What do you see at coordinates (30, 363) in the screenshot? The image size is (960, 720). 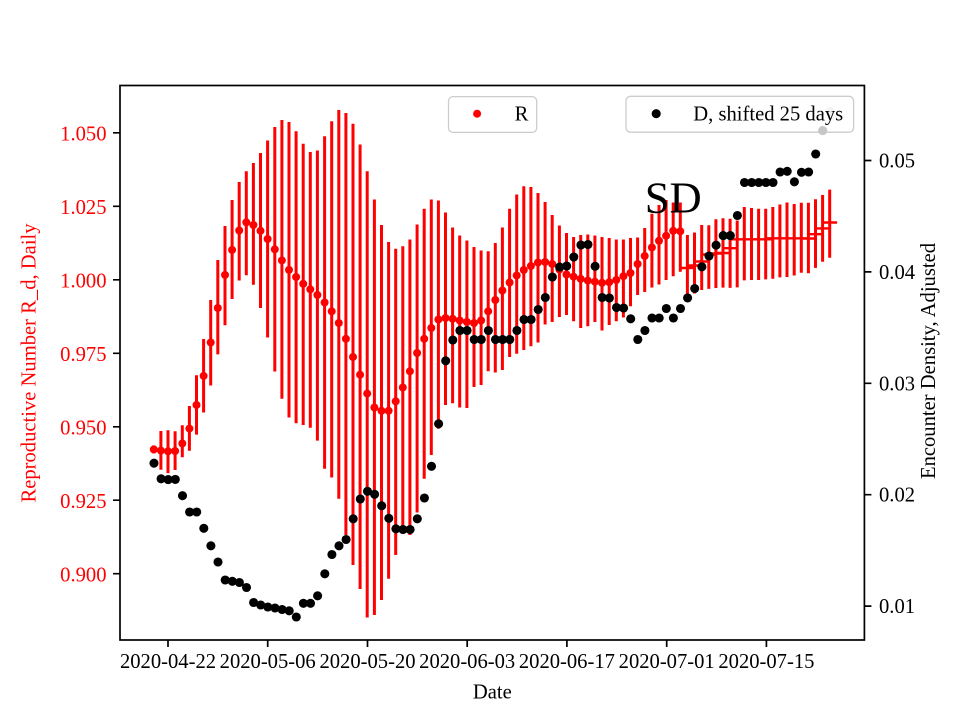 I see `svg-text: Reproductive Number R_d, Daily` at bounding box center [30, 363].